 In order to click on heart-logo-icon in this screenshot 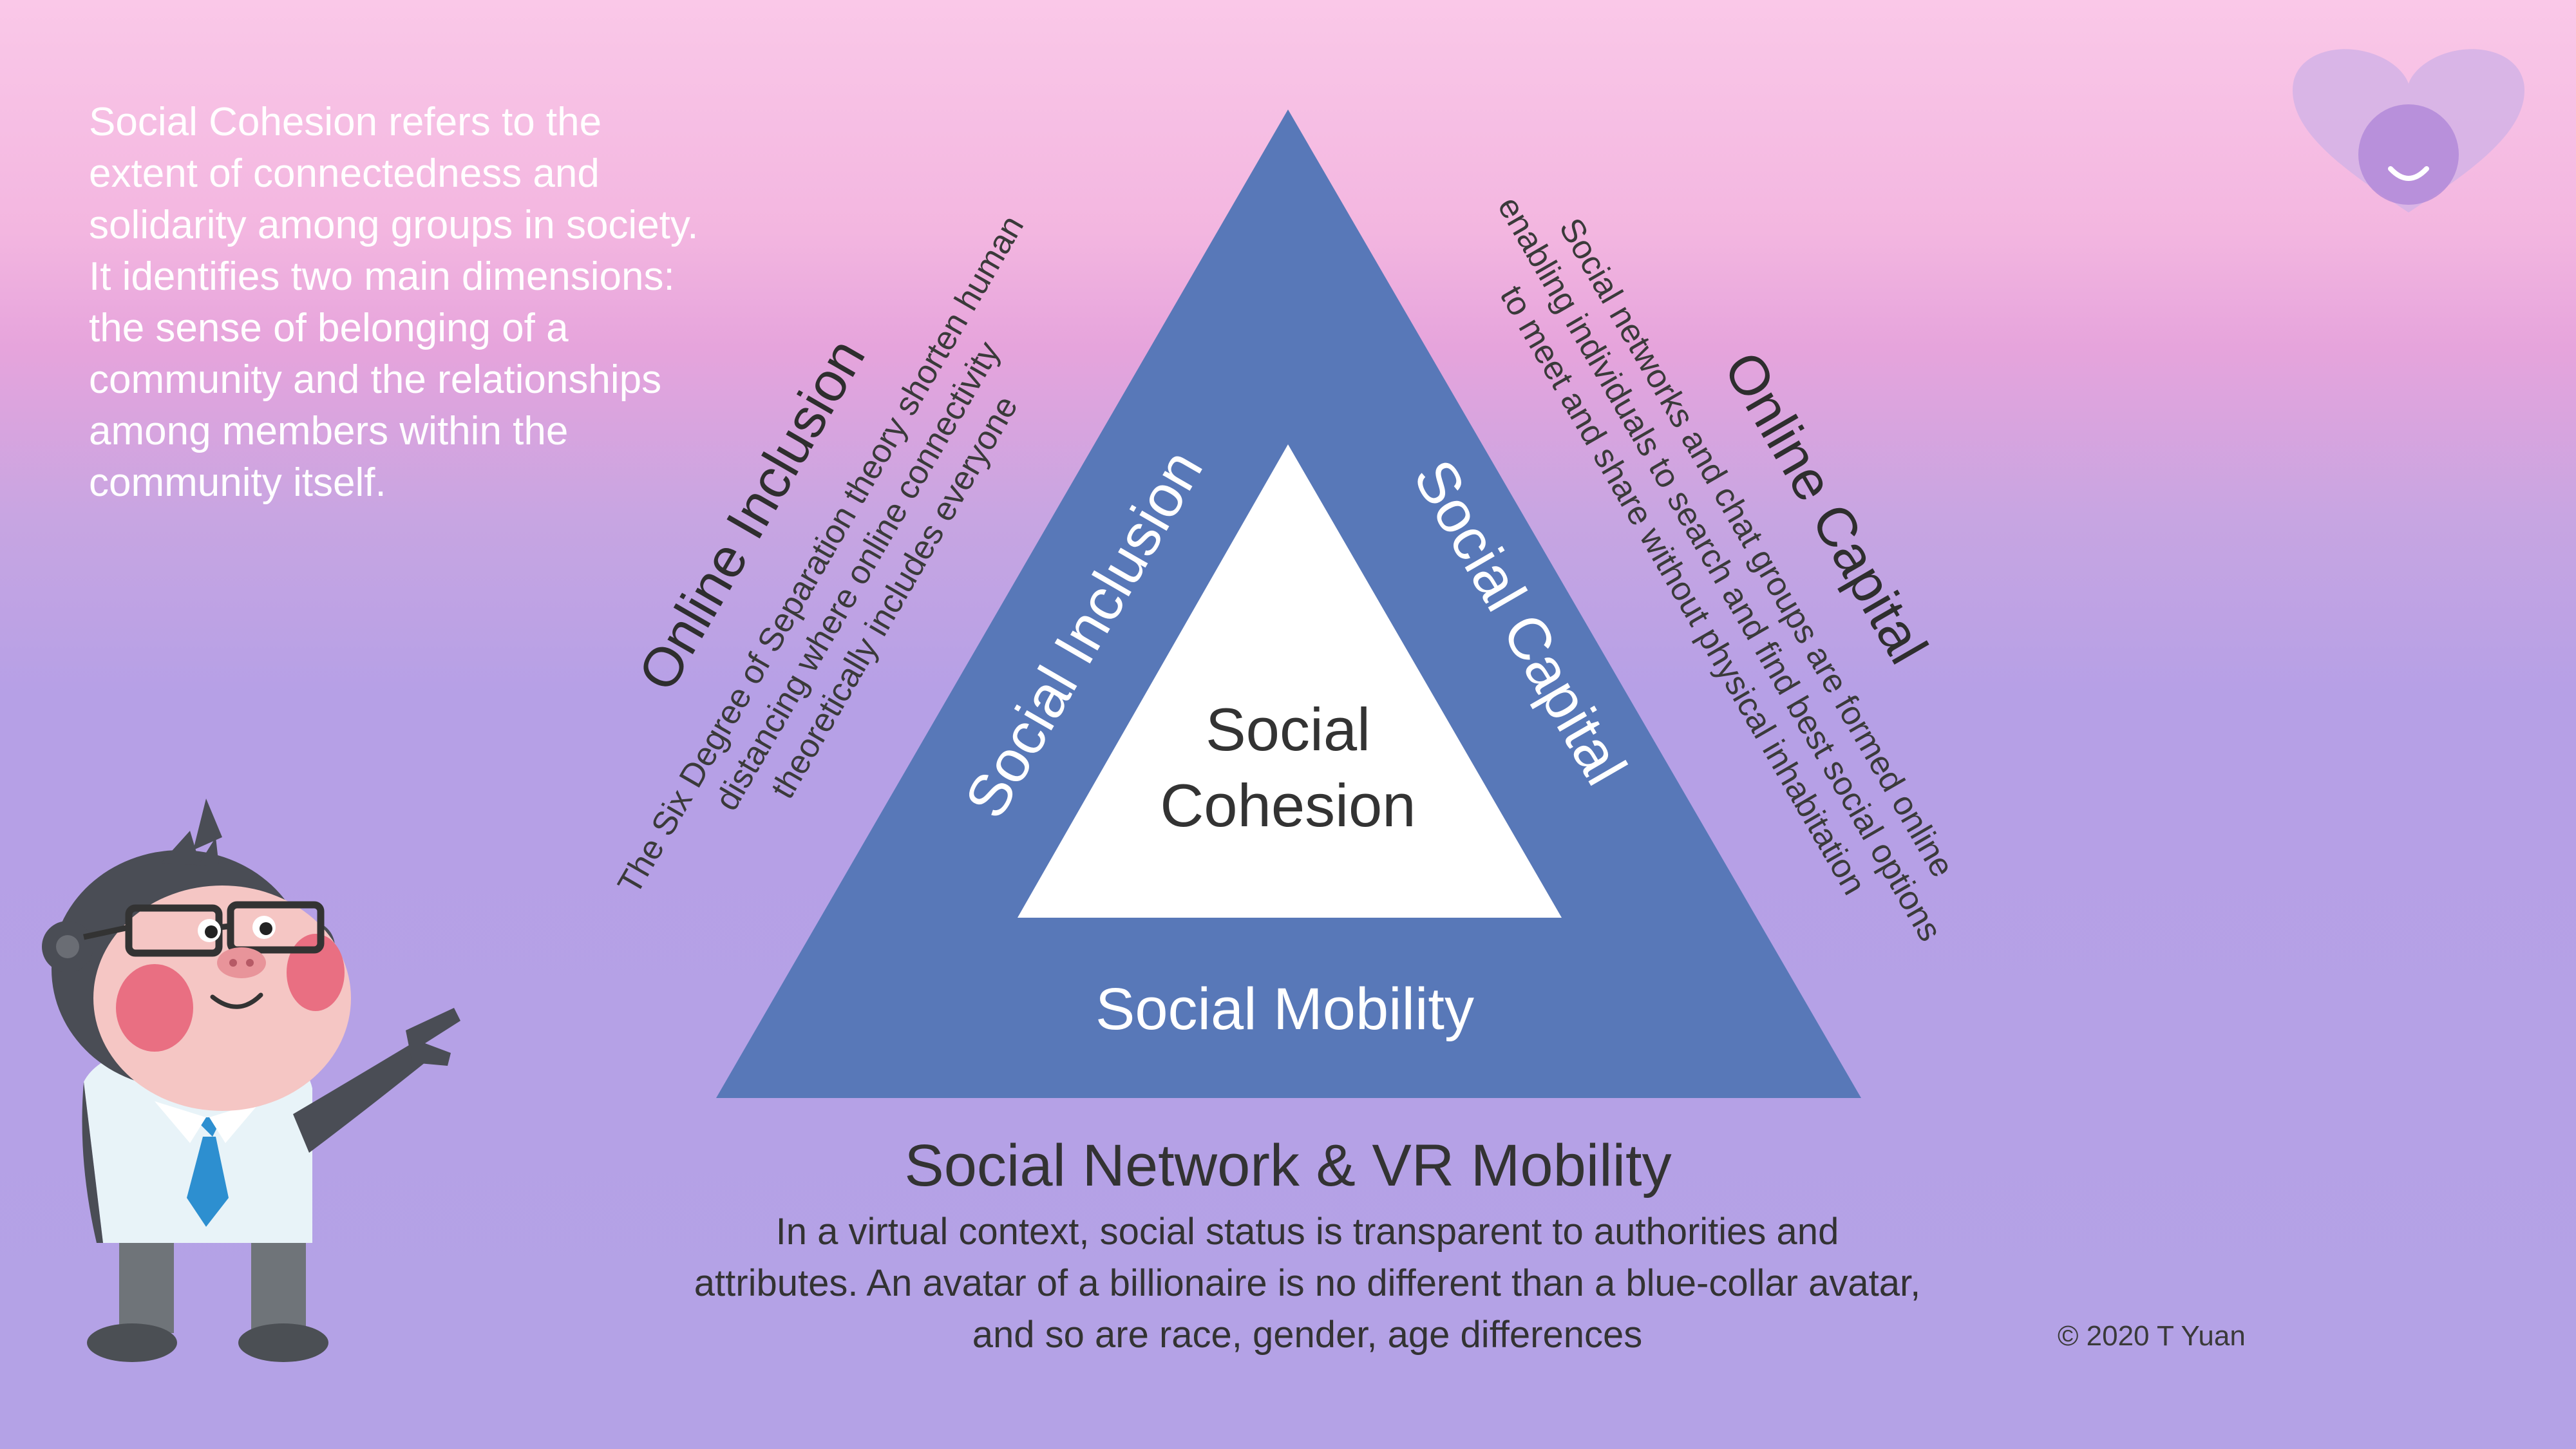, I will do `click(2408, 131)`.